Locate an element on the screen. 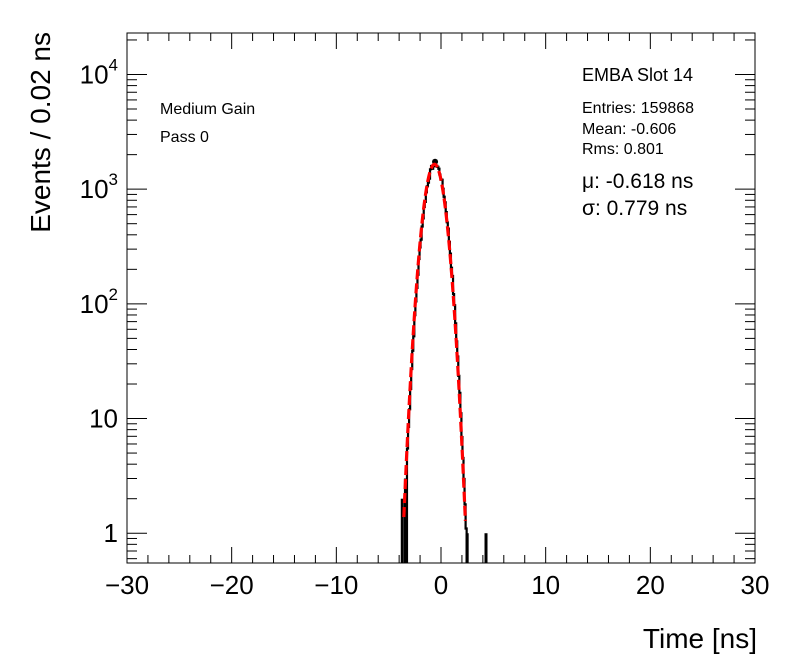 The width and height of the screenshot is (796, 672). fit-curve is located at coordinates (434, 341).